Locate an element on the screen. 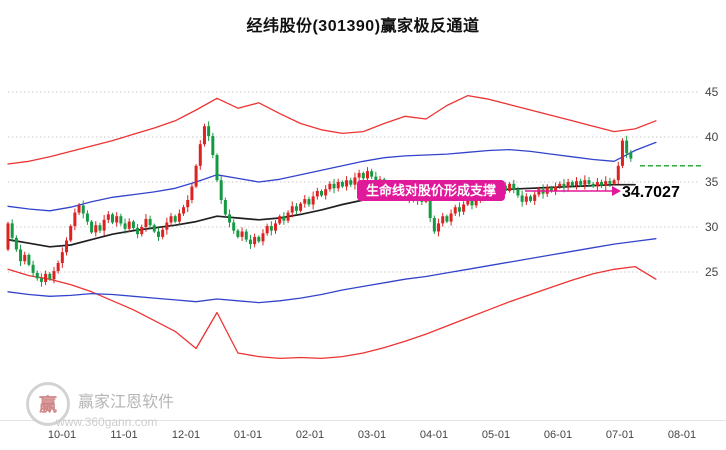 This screenshot has width=726, height=450. lower-blue-channel-line is located at coordinates (332, 271).